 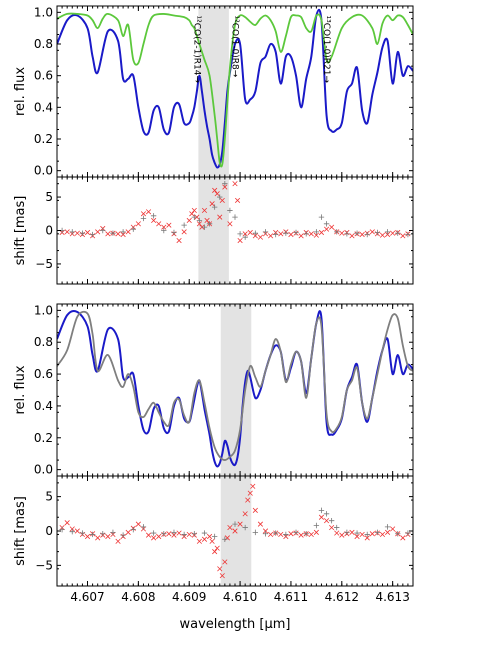 What do you see at coordinates (234, 47) in the screenshot?
I see `line-annotation: ¹²CO(1-0)R8→` at bounding box center [234, 47].